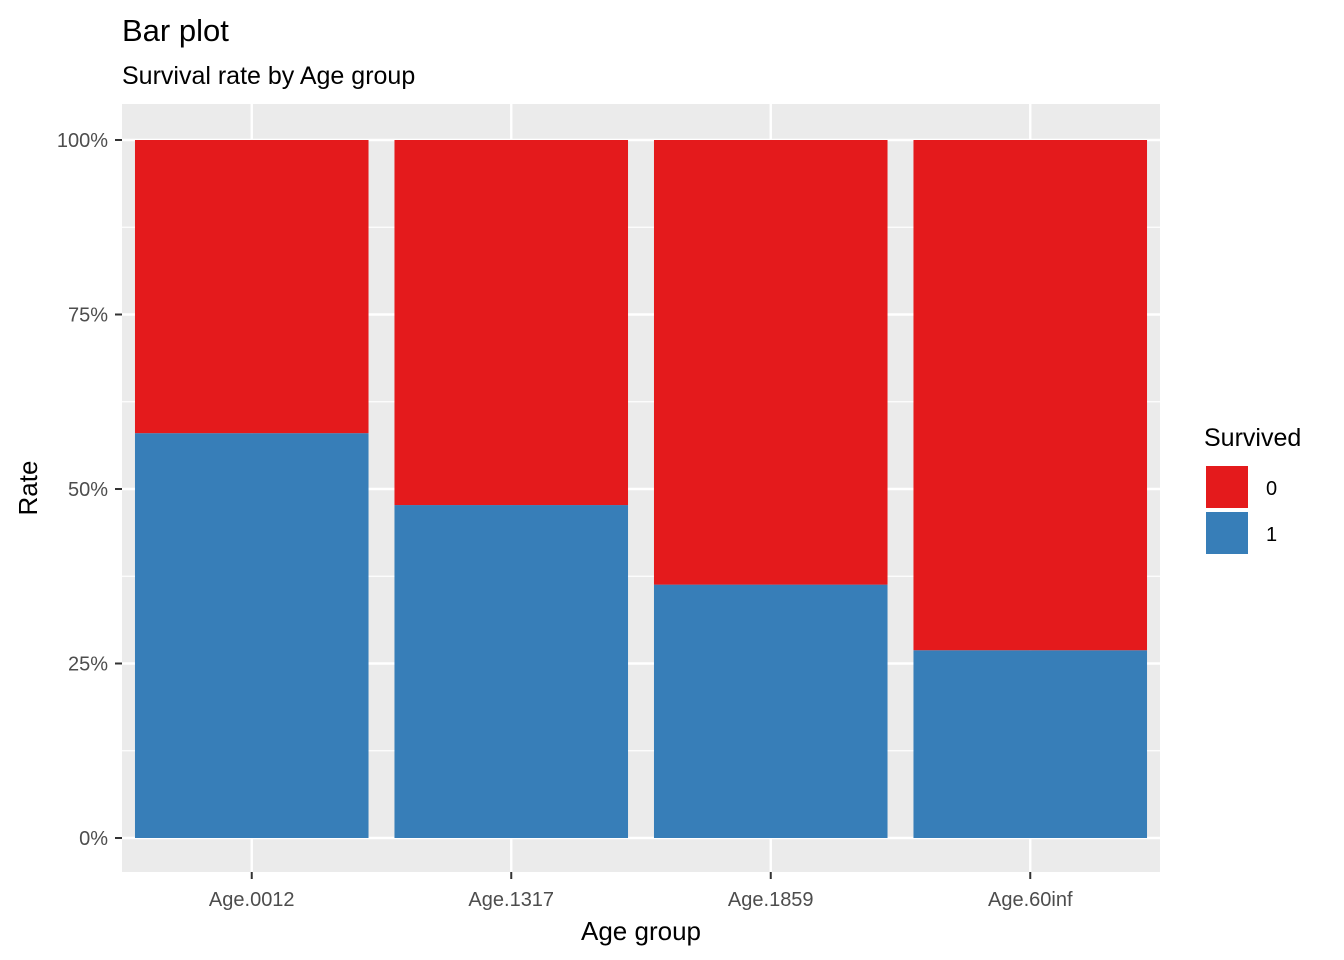  I want to click on chart-title: Bar plot, so click(175, 30).